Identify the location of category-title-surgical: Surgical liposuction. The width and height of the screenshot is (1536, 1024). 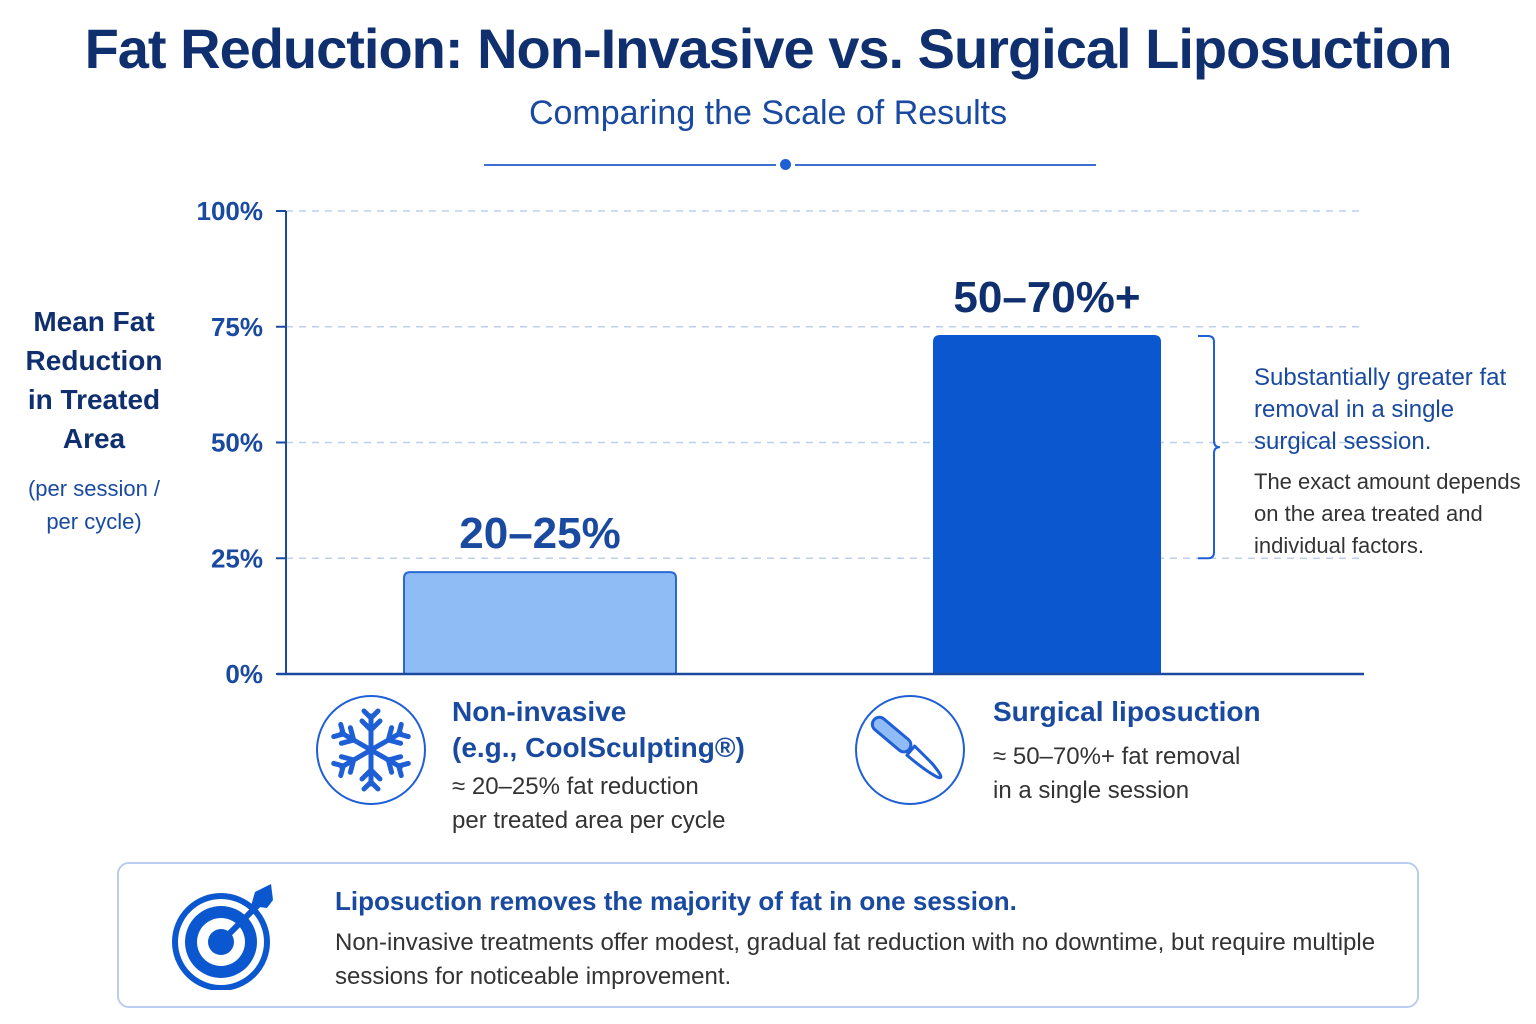
(1127, 712).